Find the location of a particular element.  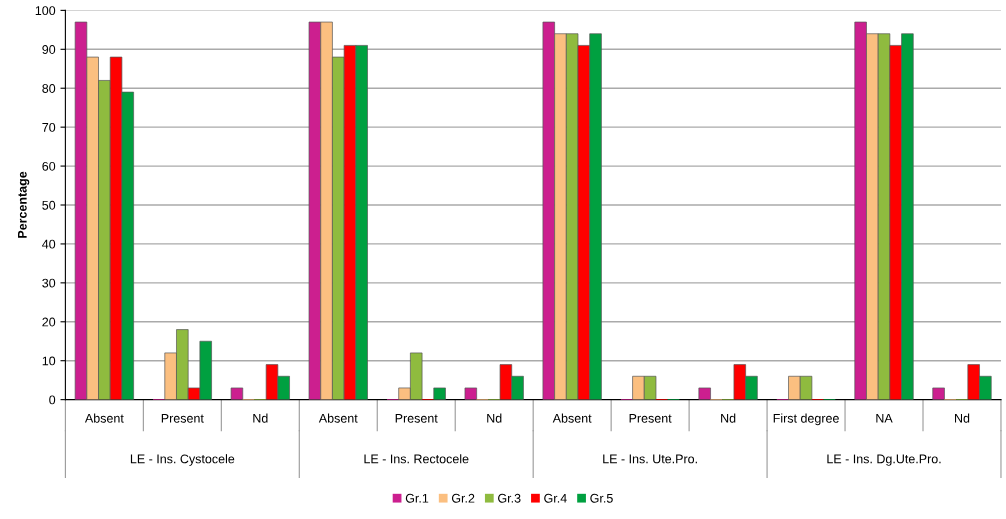

text: LE - Ins. Rectocele is located at coordinates (416, 459).